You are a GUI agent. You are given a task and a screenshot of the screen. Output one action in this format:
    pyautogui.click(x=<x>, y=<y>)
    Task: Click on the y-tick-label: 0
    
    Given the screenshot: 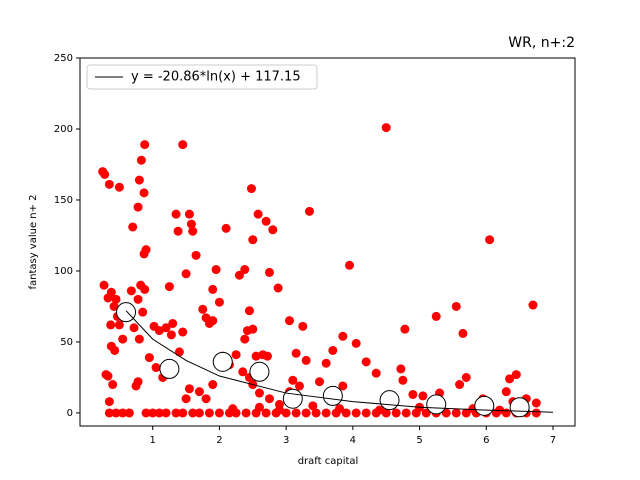 What is the action you would take?
    pyautogui.click(x=70, y=413)
    